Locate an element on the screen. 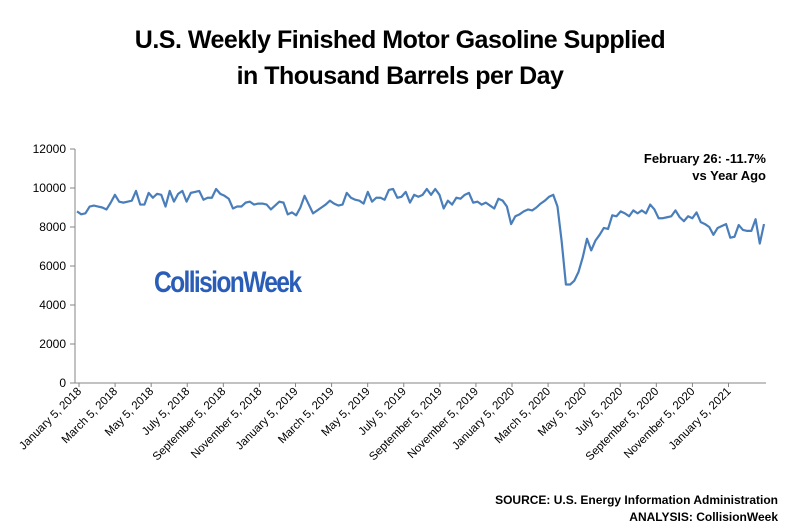  annotation-line-2: vs Year Ago is located at coordinates (729, 175).